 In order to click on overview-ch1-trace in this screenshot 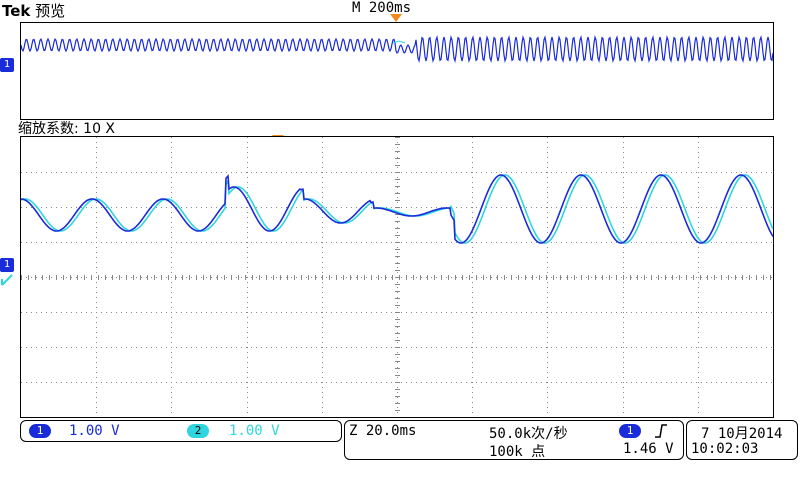, I will do `click(397, 49)`.